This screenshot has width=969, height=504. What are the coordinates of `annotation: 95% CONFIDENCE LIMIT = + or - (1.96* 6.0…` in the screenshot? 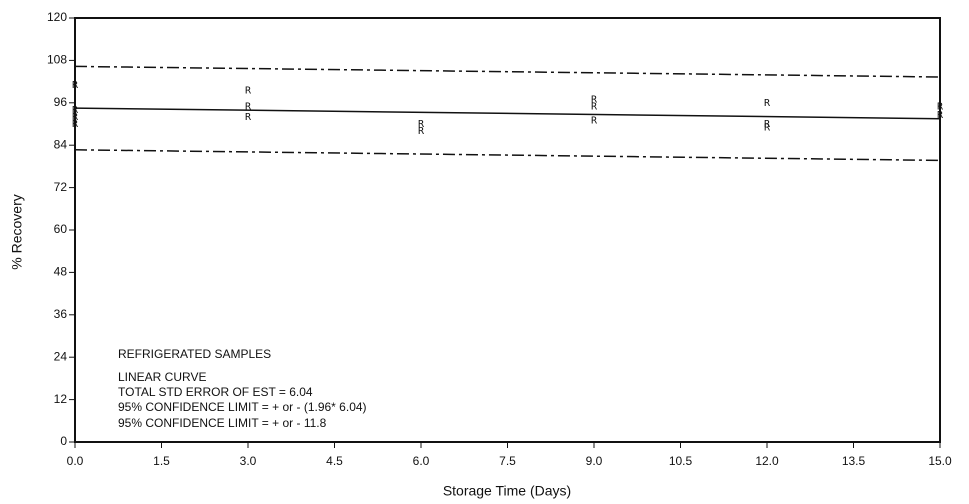 It's located at (242, 407).